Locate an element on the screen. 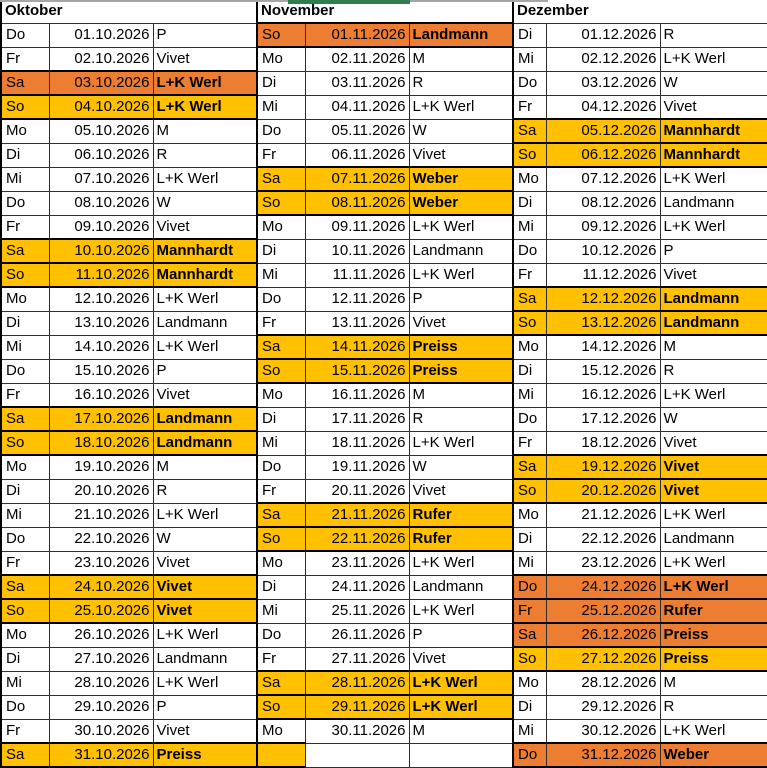 The image size is (767, 768). date-cell: 10.11.2026 is located at coordinates (357, 251).